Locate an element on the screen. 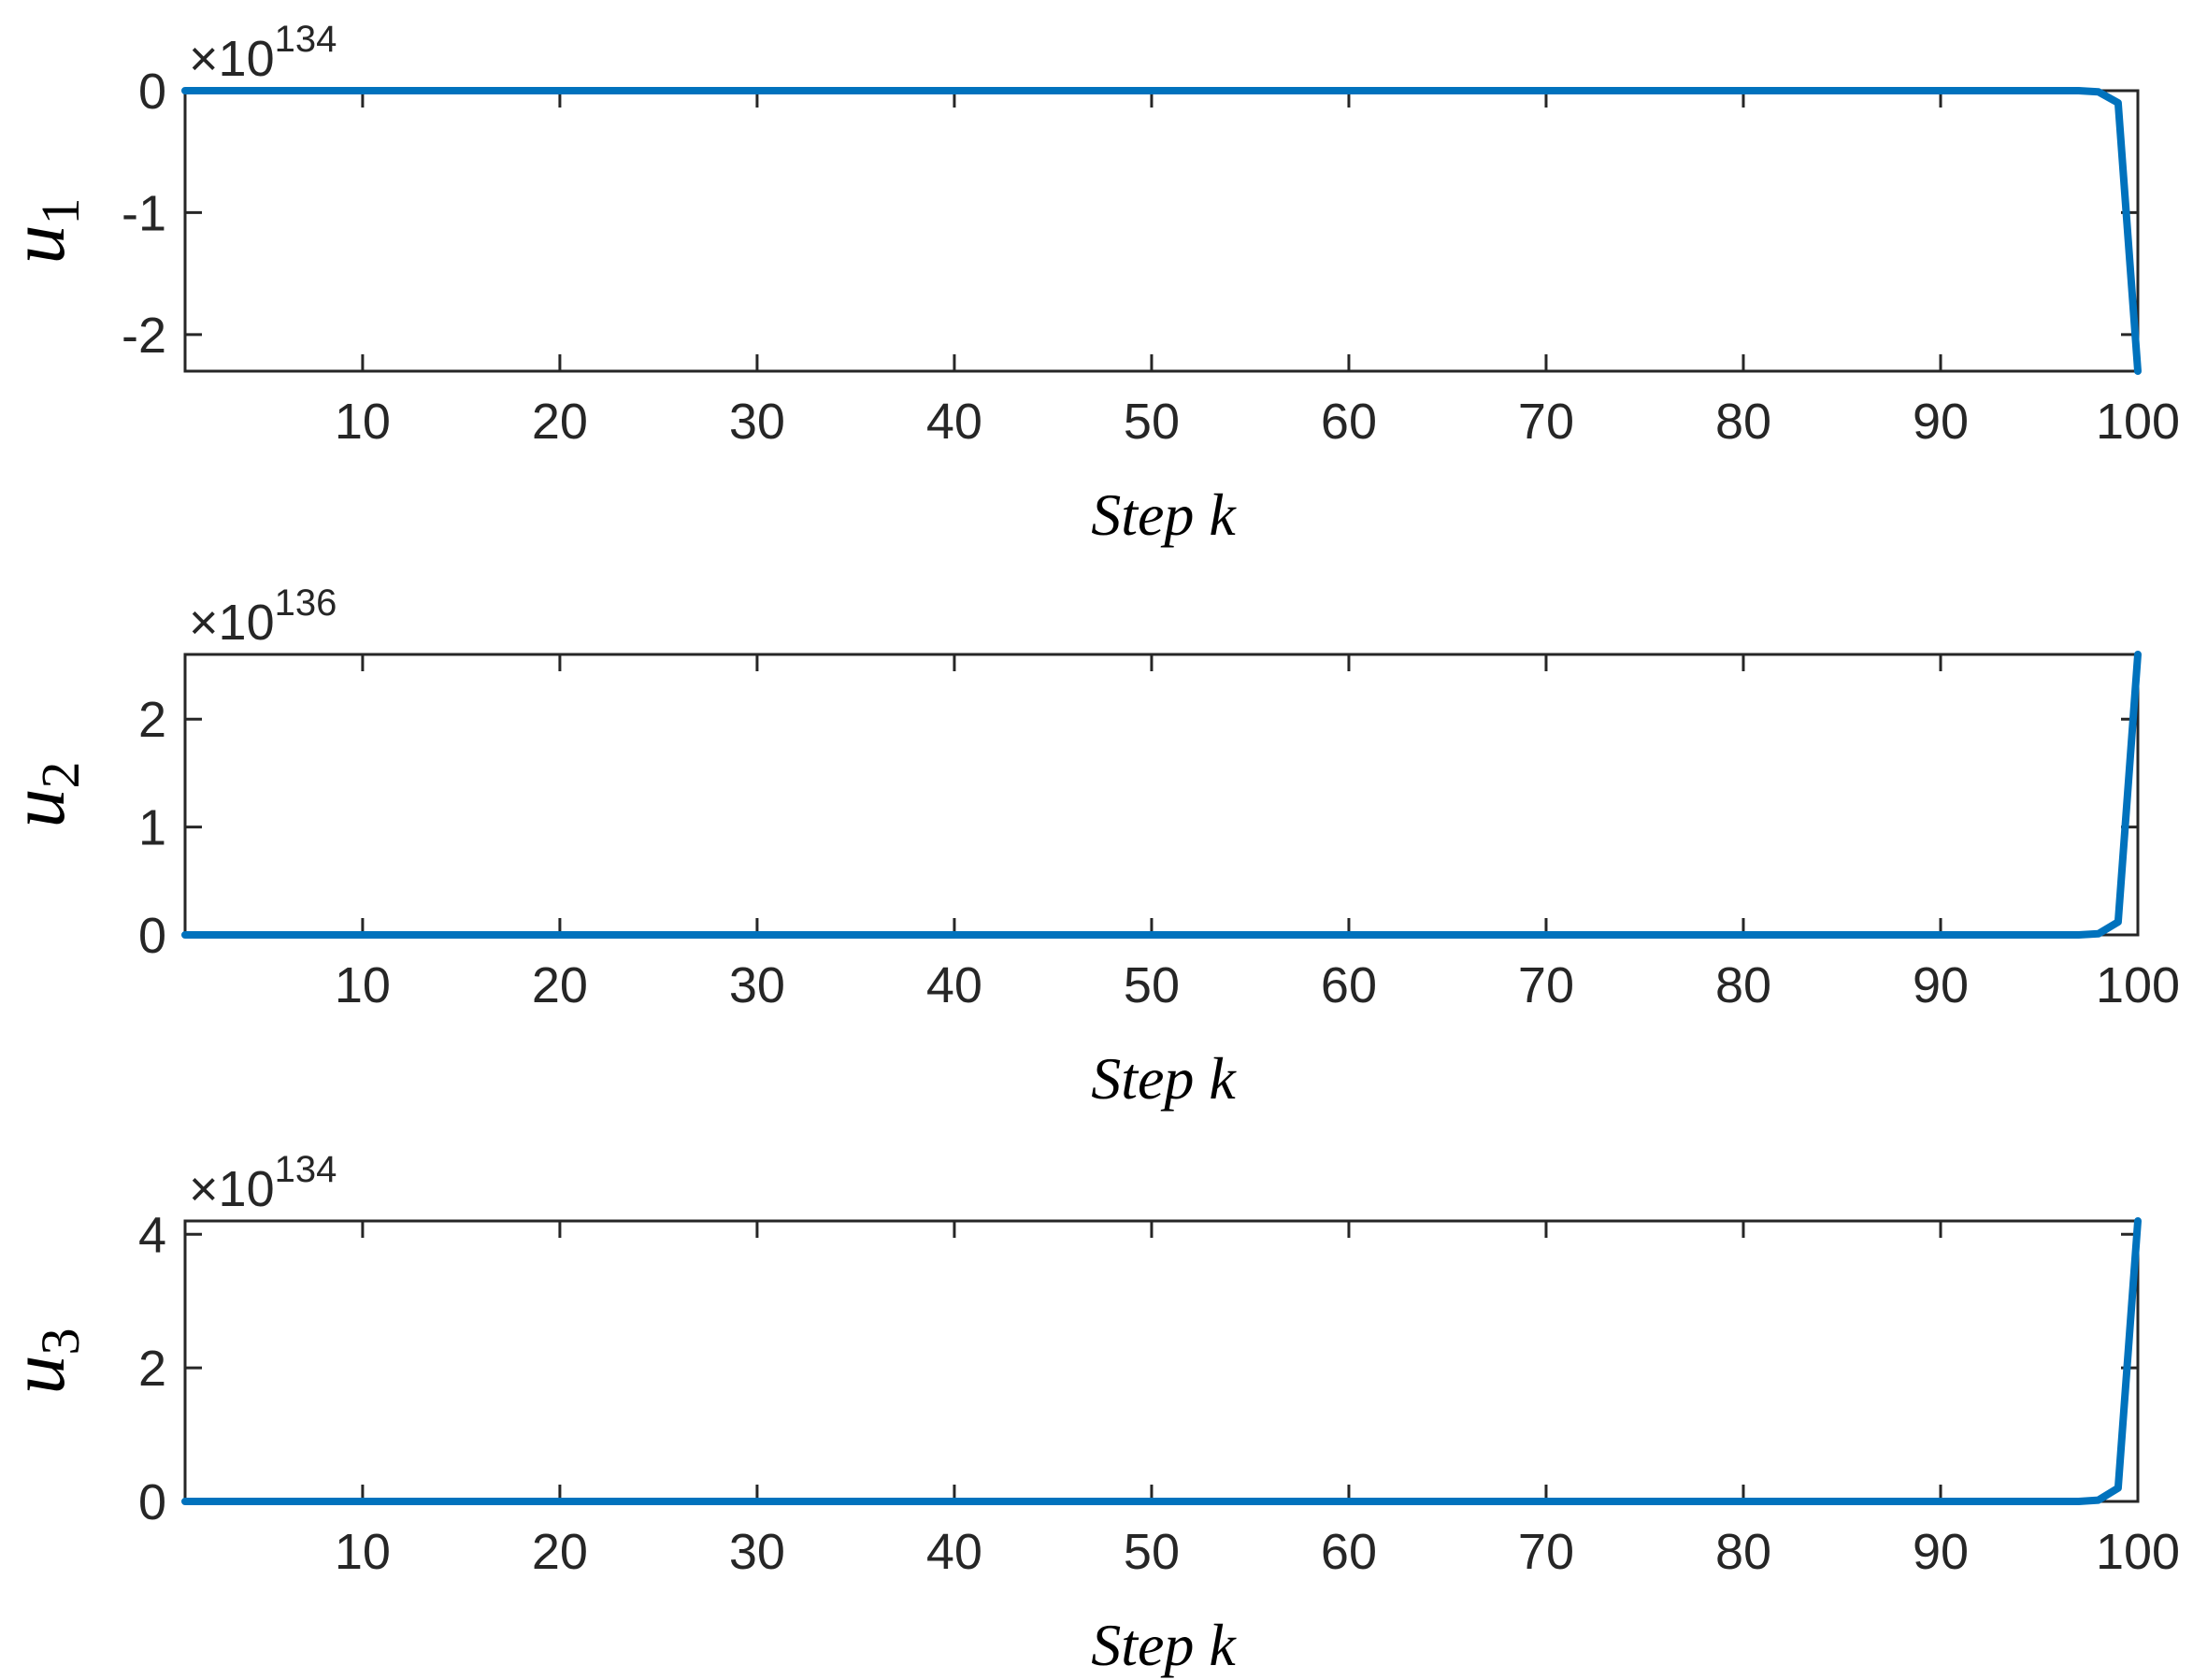 This screenshot has width=2193, height=1680. y-tick-label: 1 is located at coordinates (152, 828).